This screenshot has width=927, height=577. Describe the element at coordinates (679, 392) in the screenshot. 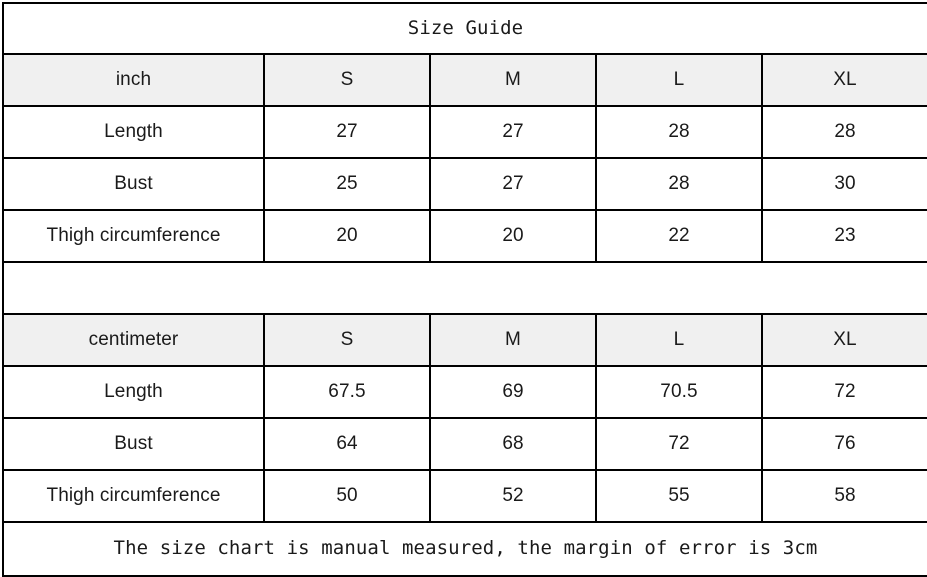

I see `centimeter-length-l: 70.5` at that location.